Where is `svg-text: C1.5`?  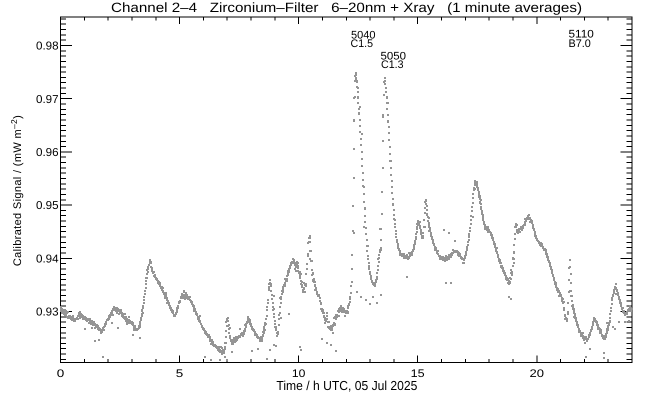
svg-text: C1.5 is located at coordinates (362, 44).